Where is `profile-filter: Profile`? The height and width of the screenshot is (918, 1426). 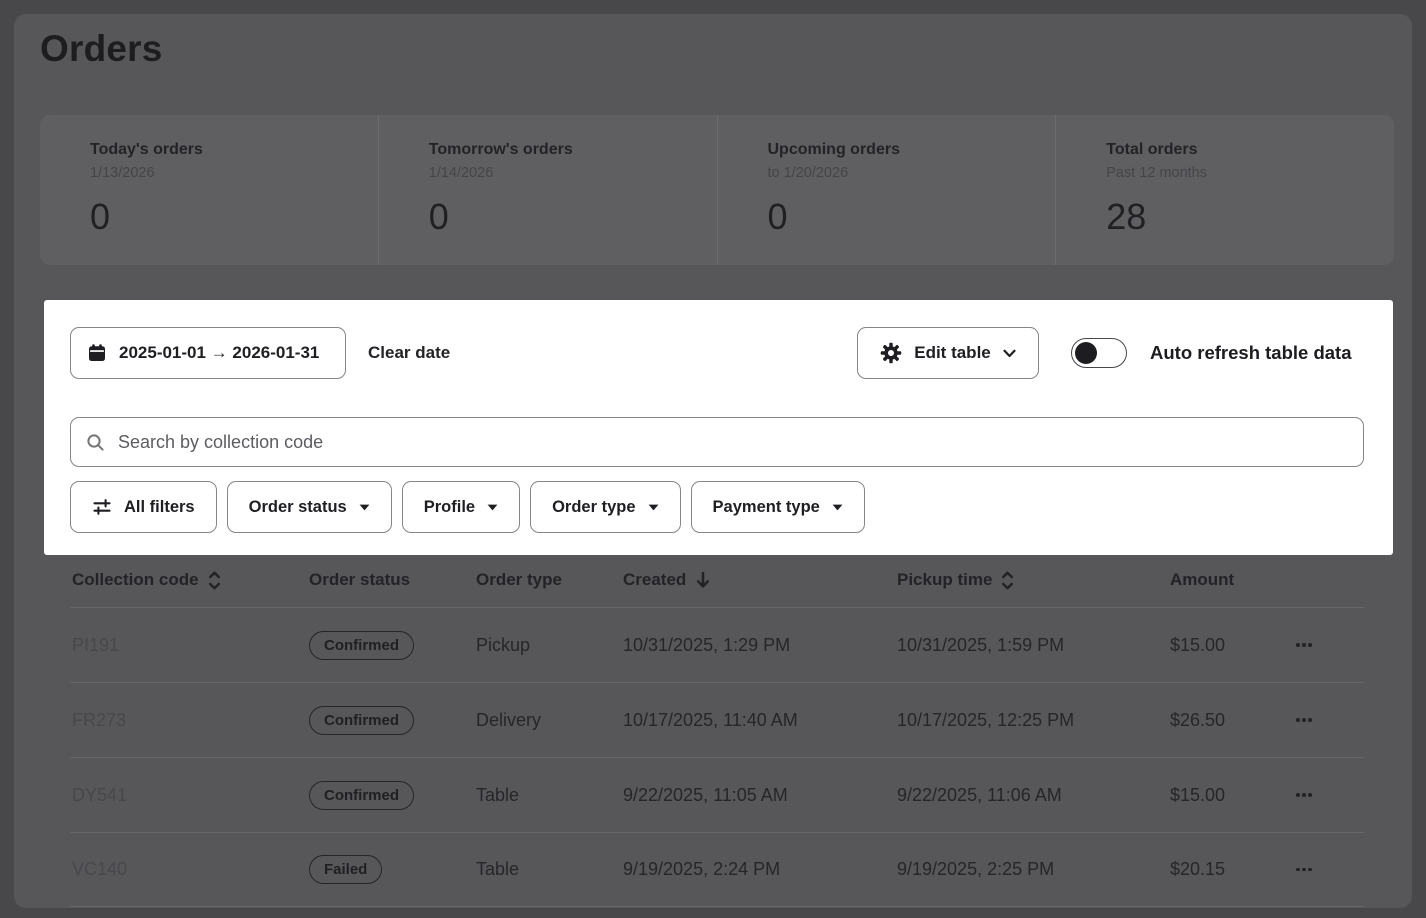 profile-filter: Profile is located at coordinates (461, 507).